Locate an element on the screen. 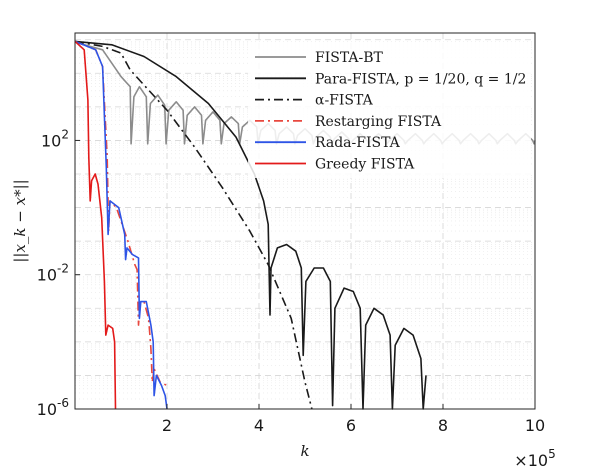 Image resolution: width=591 pixels, height=472 pixels. x-tick-label: 4 is located at coordinates (259, 425).